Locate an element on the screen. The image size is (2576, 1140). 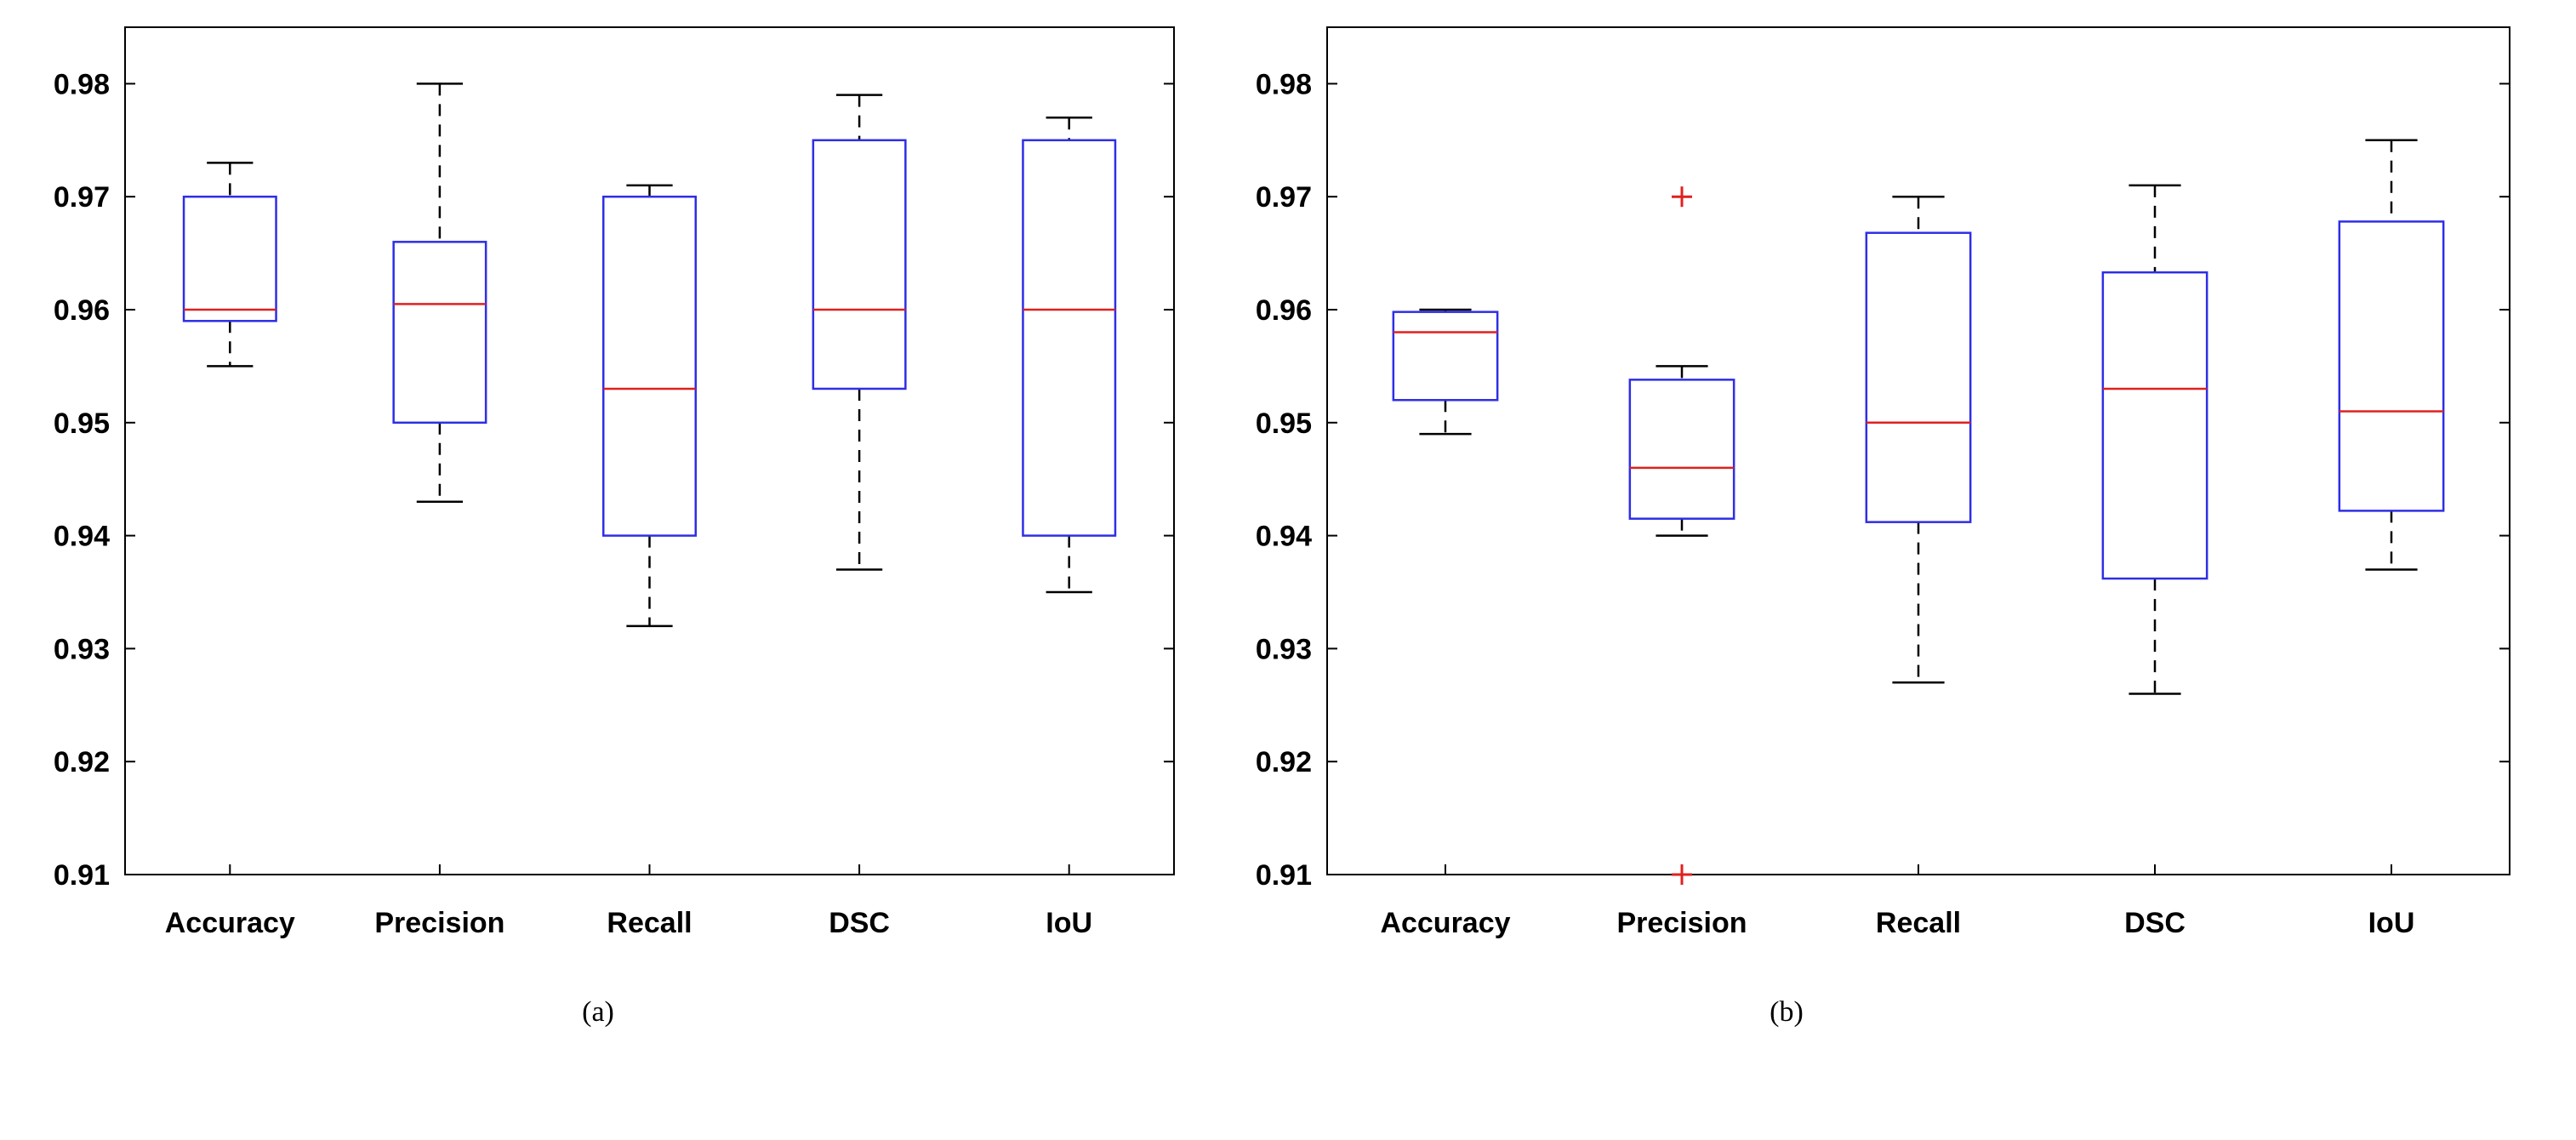
panel-caption: (a) is located at coordinates (598, 1012).